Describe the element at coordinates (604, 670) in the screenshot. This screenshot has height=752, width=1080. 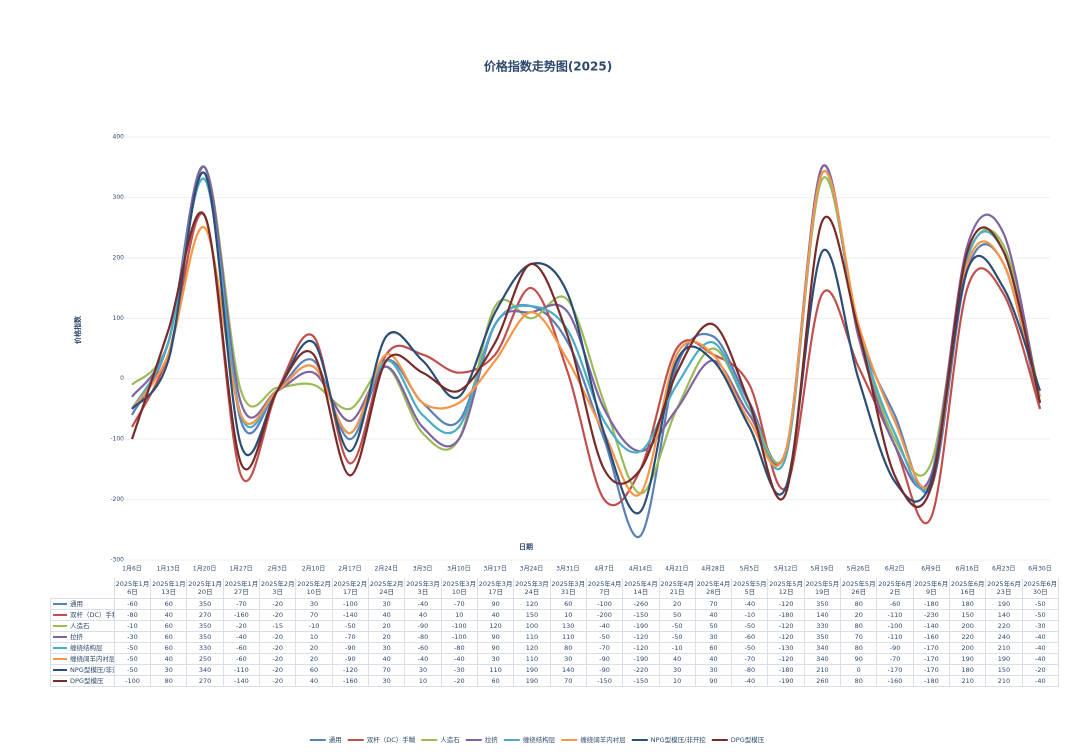
I see `table-cell: -90` at that location.